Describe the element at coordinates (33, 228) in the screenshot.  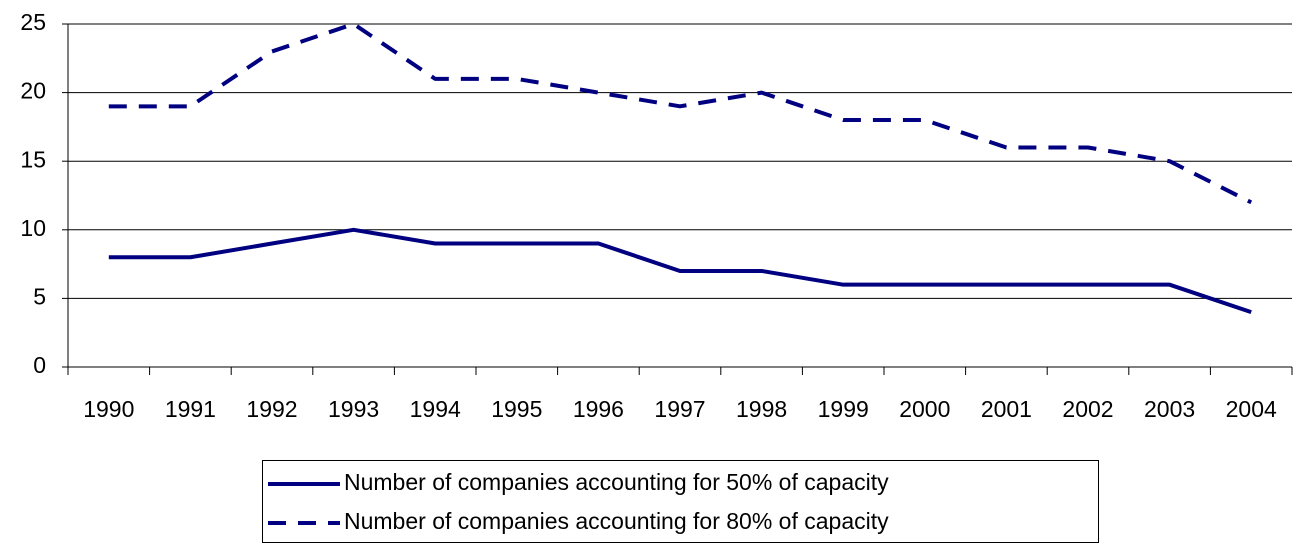
I see `y-tick-label: 10` at that location.